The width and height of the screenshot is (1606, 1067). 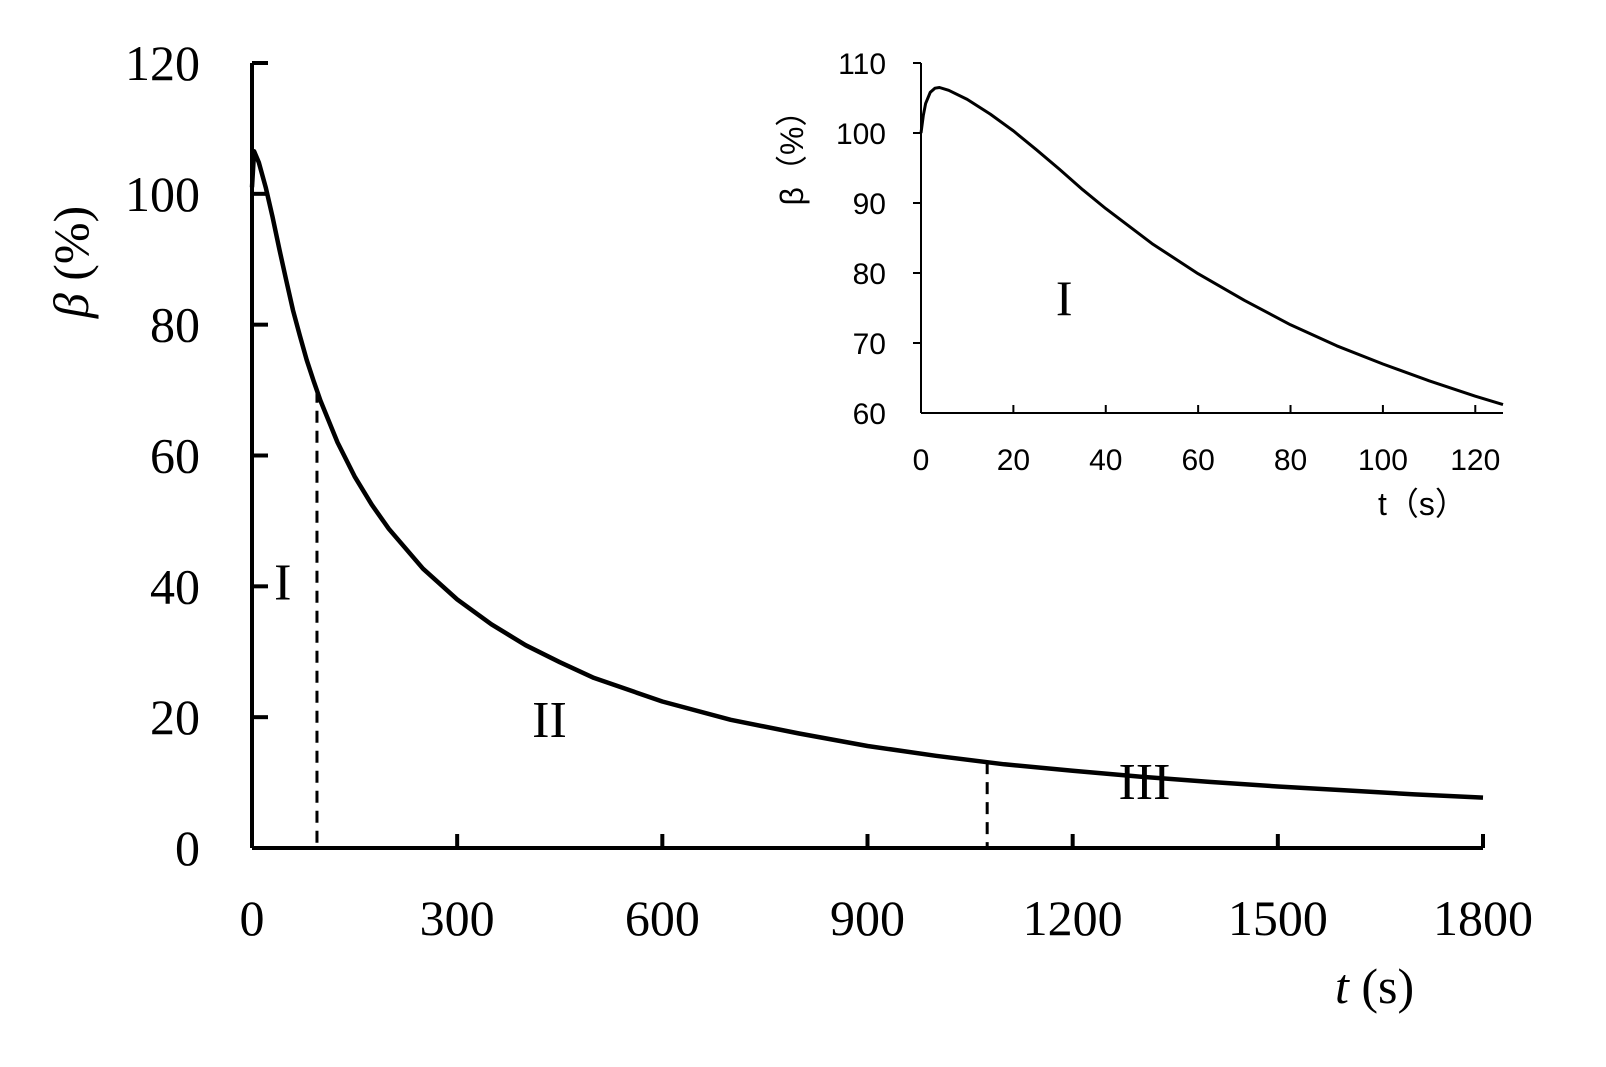 What do you see at coordinates (252, 918) in the screenshot?
I see `main-x-tick-label: 0` at bounding box center [252, 918].